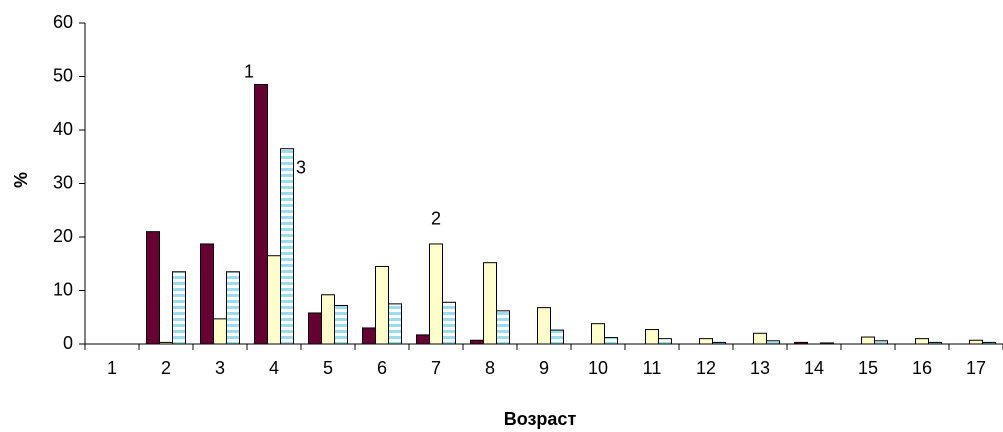 This screenshot has width=1003, height=432. What do you see at coordinates (490, 368) in the screenshot?
I see `x-tick-label: 8` at bounding box center [490, 368].